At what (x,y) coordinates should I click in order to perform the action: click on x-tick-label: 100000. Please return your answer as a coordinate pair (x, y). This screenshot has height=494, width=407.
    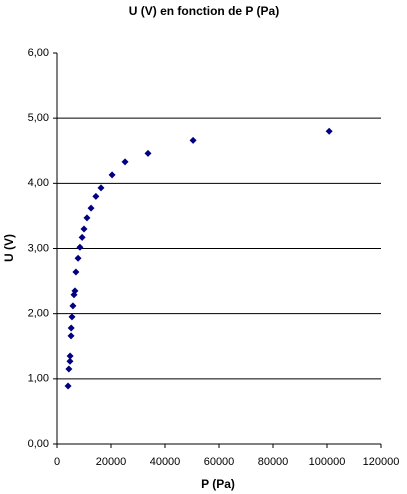
    Looking at the image, I should click on (327, 462).